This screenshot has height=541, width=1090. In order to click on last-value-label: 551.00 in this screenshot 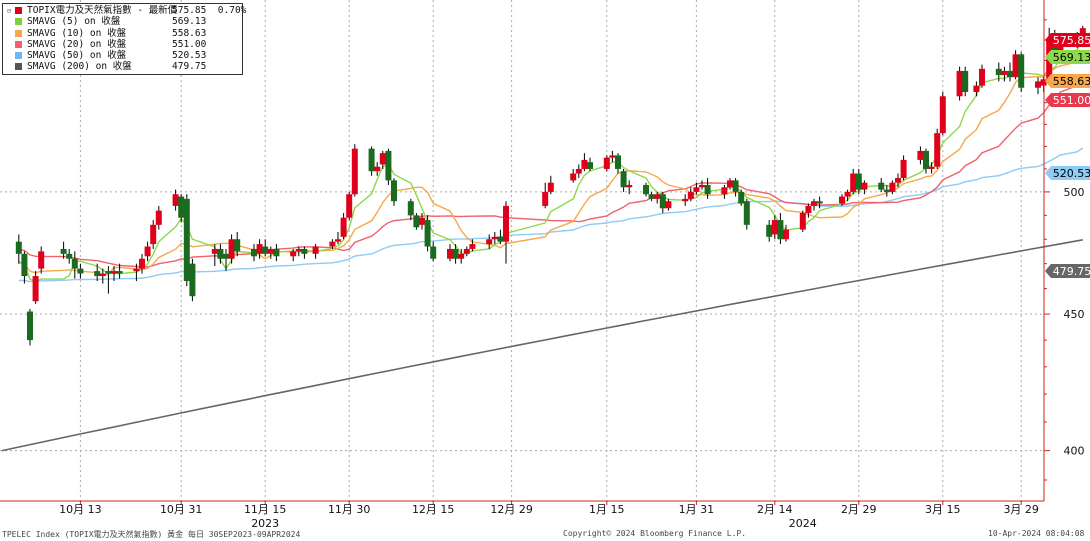, I will do `click(1067, 100)`.